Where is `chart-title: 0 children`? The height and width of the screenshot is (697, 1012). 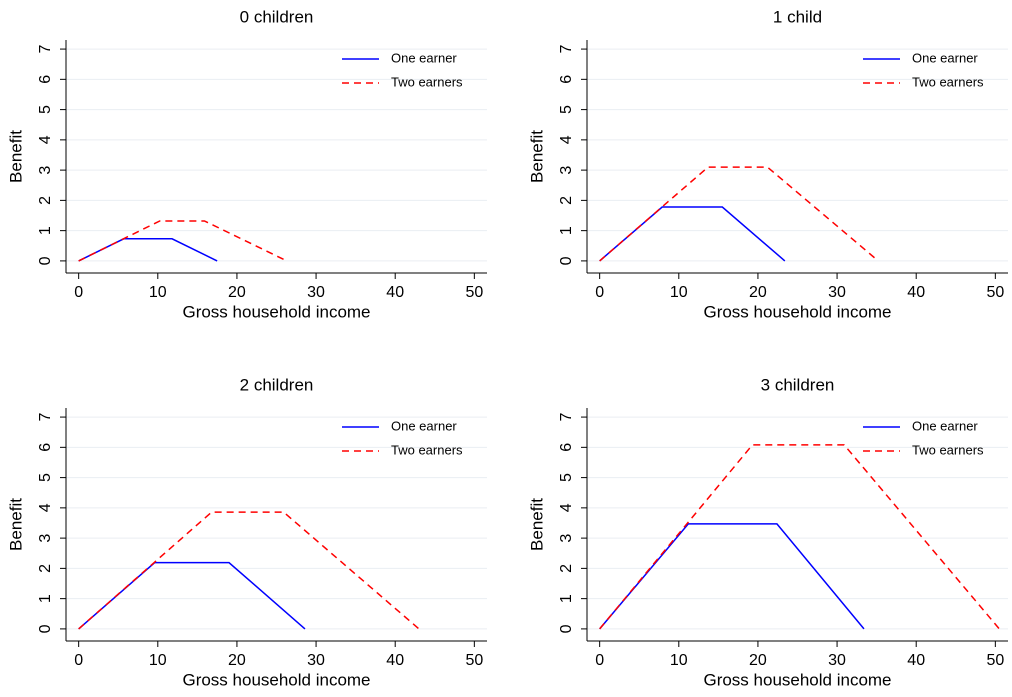 chart-title: 0 children is located at coordinates (277, 16).